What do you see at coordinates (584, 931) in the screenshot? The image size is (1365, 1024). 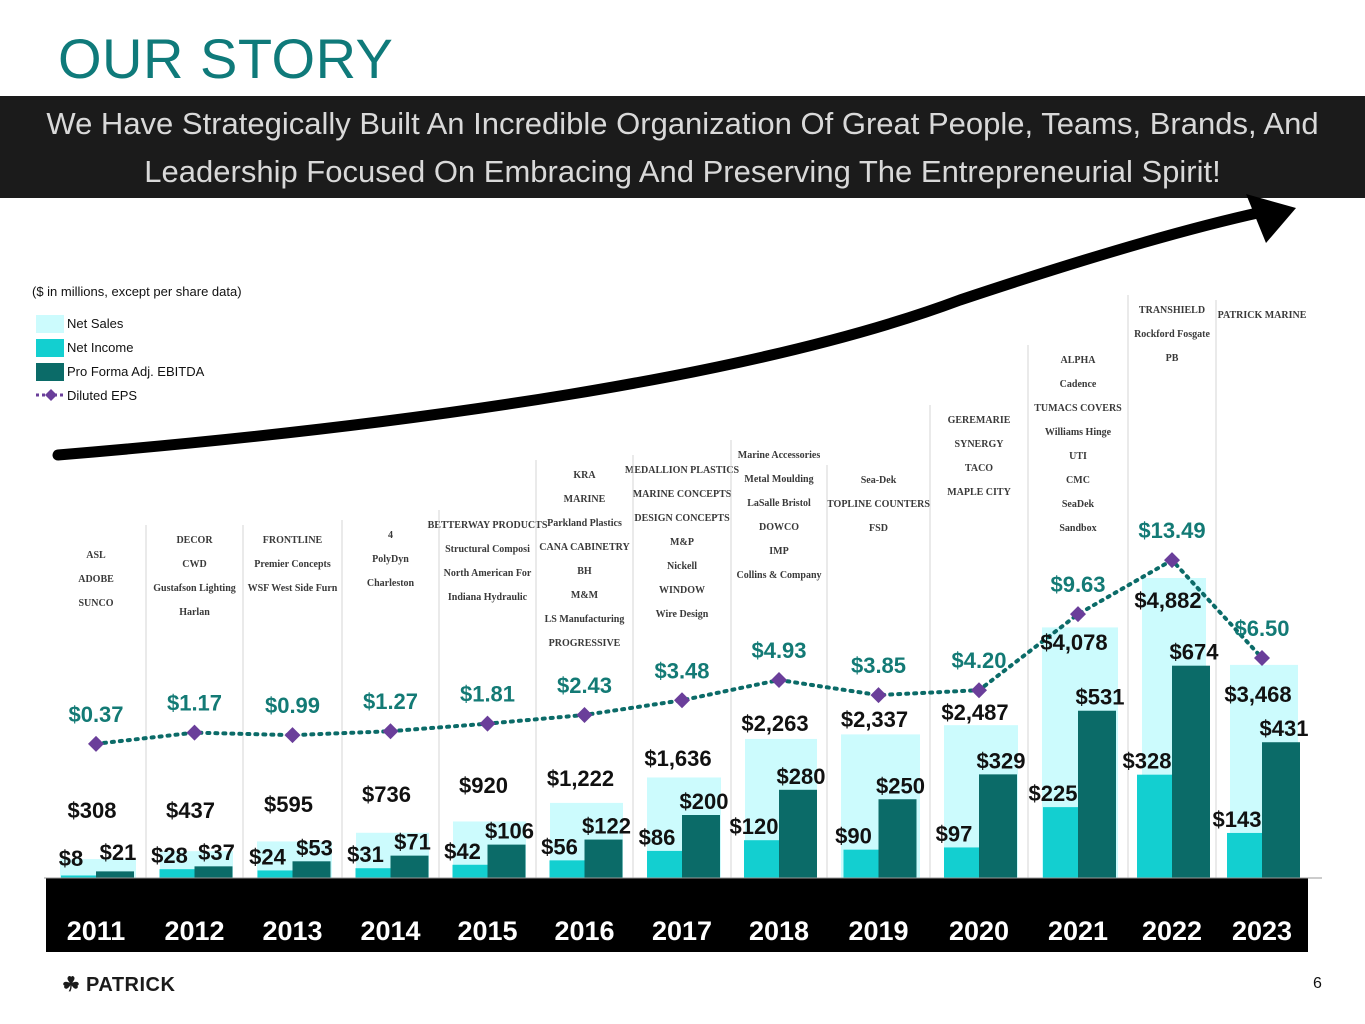 I see `x-tick-label: 2016` at bounding box center [584, 931].